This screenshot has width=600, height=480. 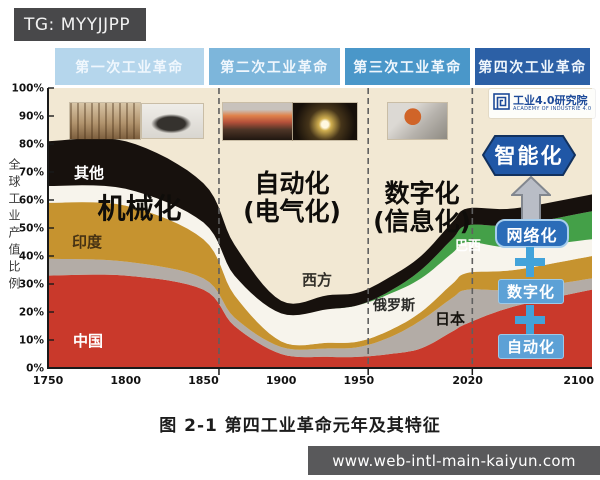 I want to click on header-third-industrial-revolution: 第三次工业革命, so click(x=407, y=66).